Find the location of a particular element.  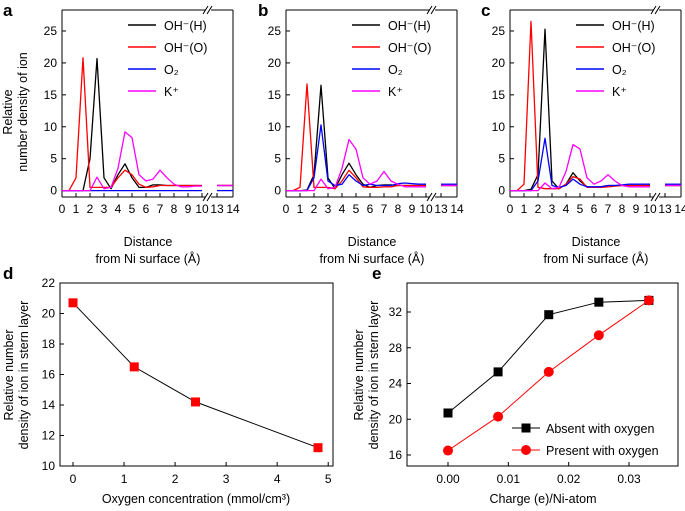

x-tick-label: 0 is located at coordinates (286, 209).